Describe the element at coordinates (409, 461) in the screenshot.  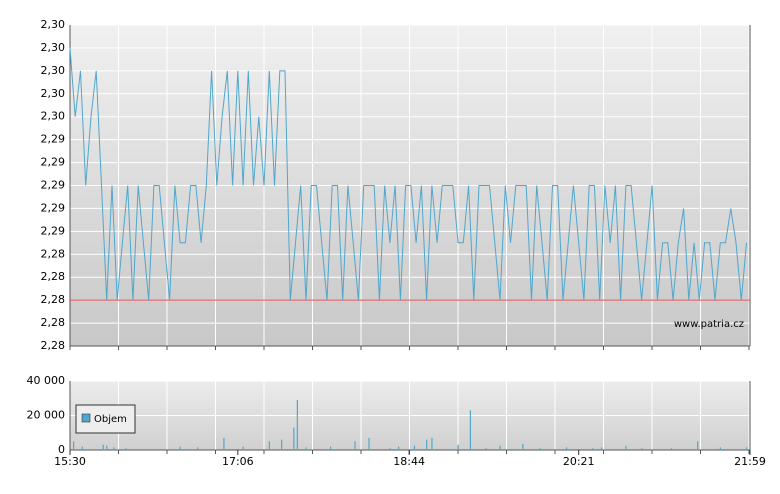
I see `x-tick-label: 18:44` at that location.